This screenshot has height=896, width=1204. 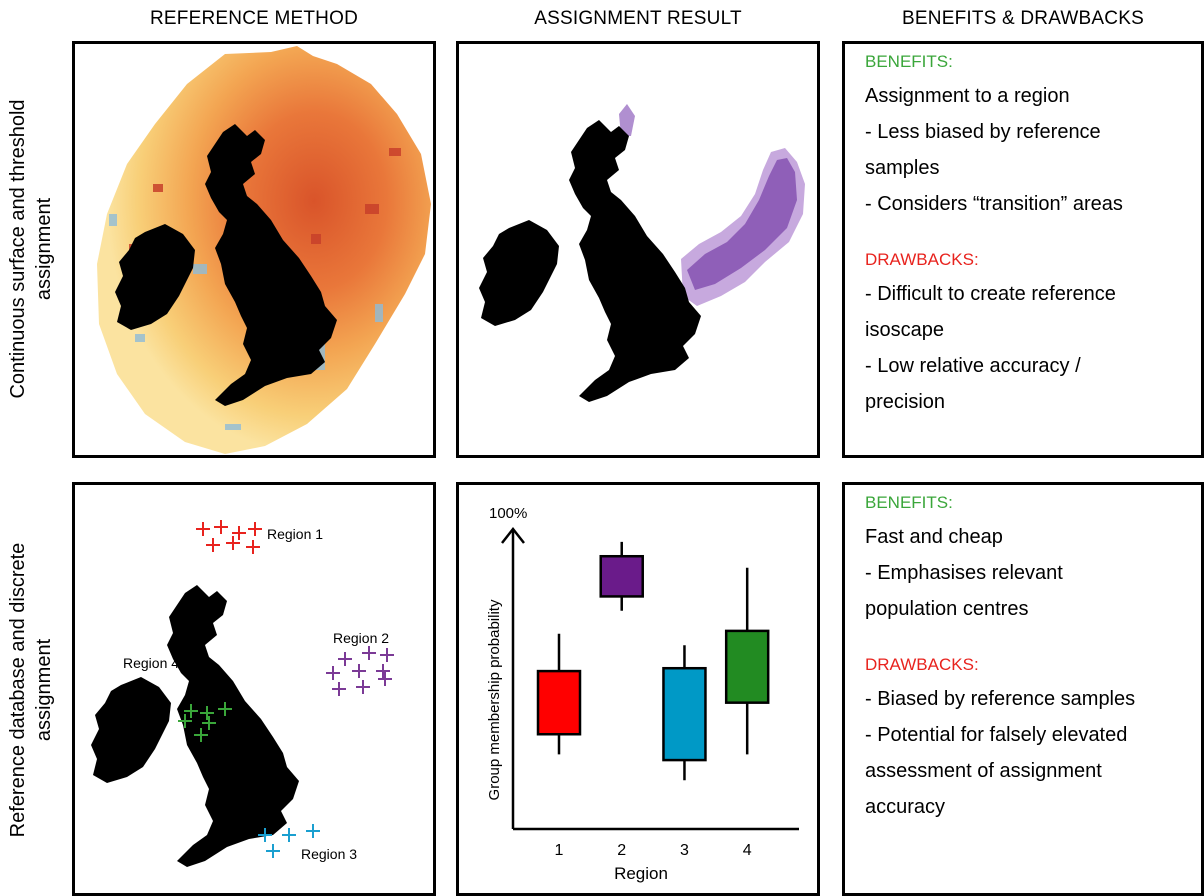 I want to click on column-heading-benefits-drawbacks: BENEFITS & DRAWBACKS, so click(x=1023, y=18).